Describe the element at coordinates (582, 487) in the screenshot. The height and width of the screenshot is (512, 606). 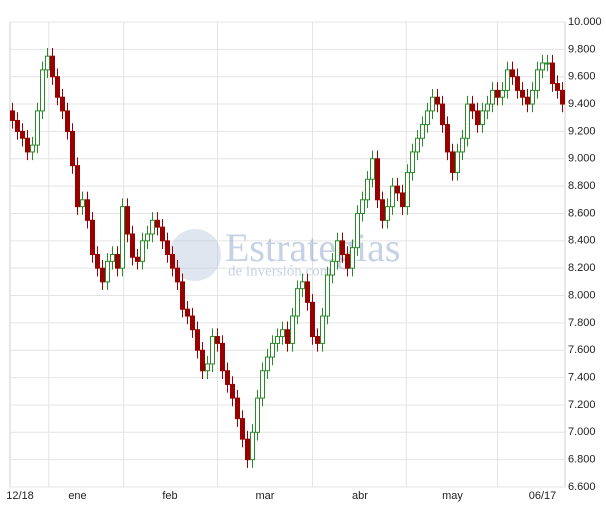
I see `y-tick-label: 6.600` at that location.